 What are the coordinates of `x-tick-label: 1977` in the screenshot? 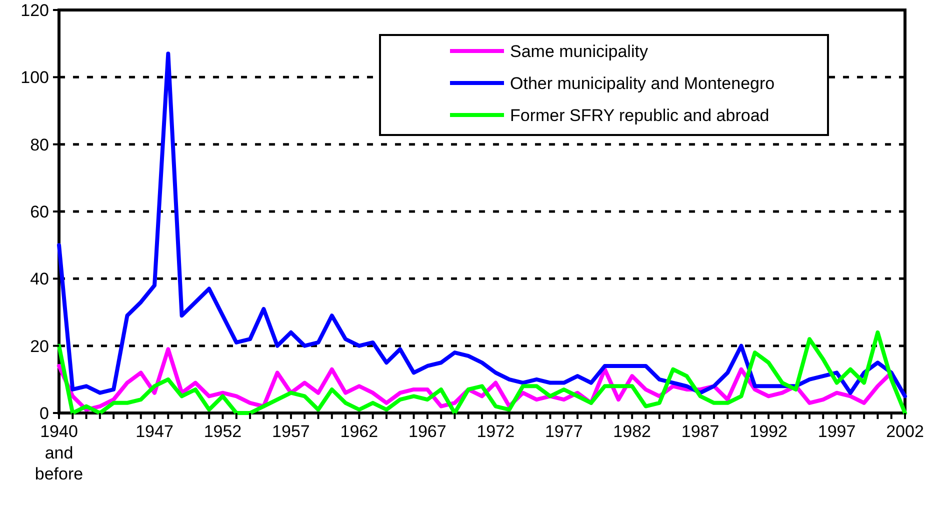 It's located at (563, 431).